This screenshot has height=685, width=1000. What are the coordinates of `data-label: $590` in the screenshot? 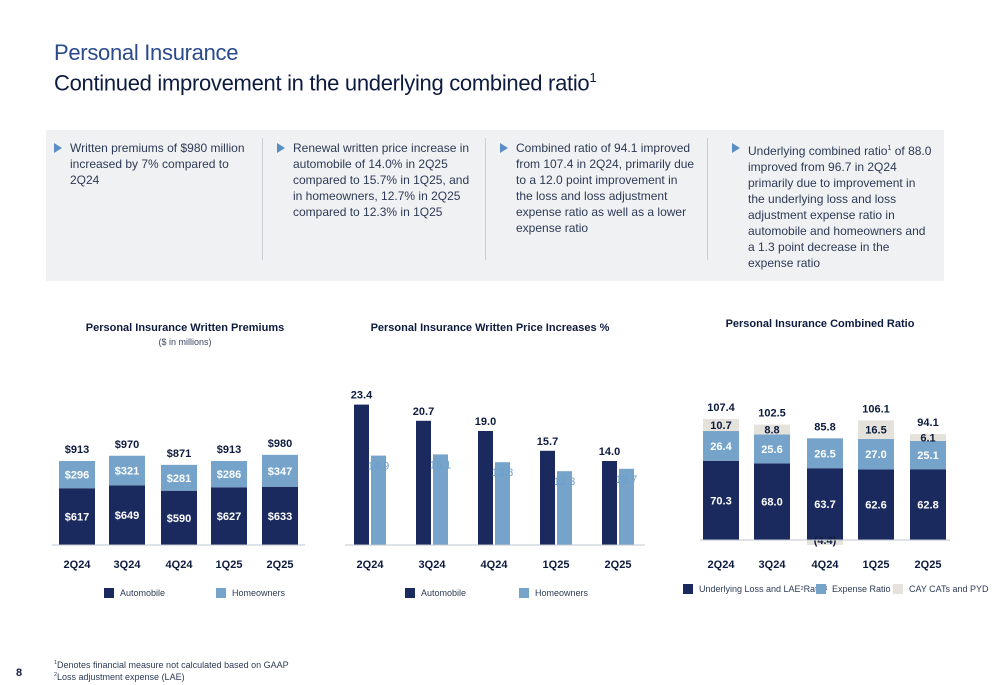 It's located at (179, 519).